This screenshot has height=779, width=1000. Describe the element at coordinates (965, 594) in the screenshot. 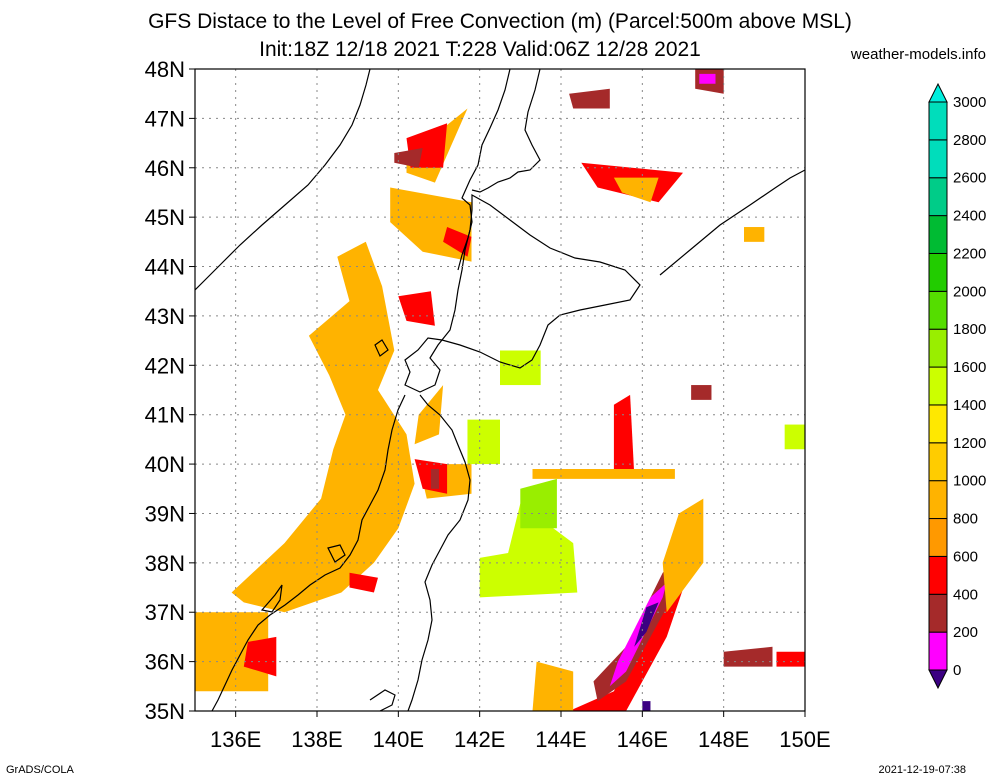

I see `colorbar-label: 400` at that location.